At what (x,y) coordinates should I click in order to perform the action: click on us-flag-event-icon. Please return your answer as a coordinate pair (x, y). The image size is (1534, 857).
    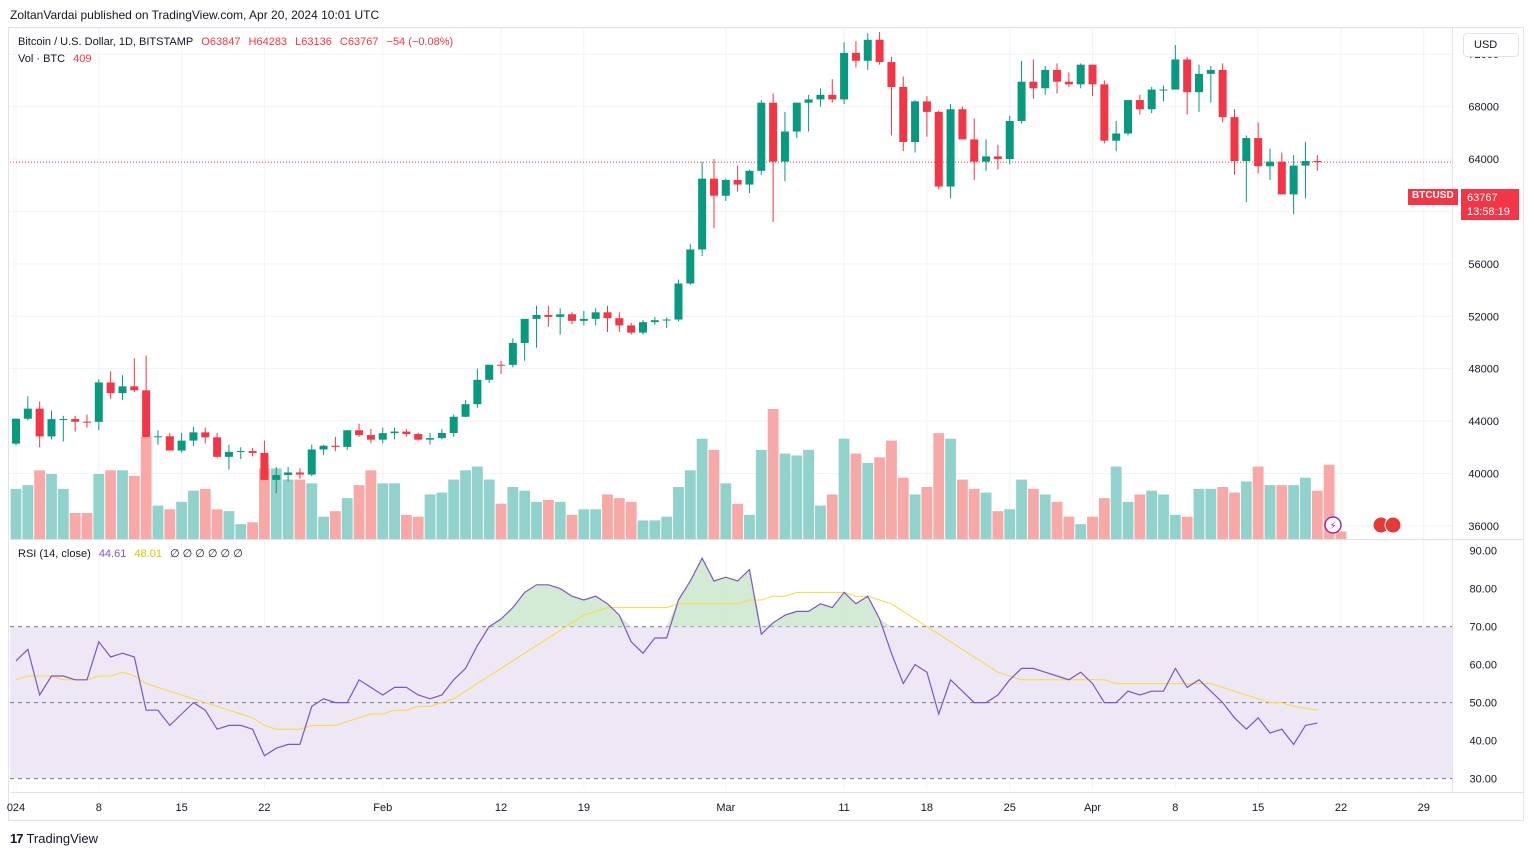
    Looking at the image, I should click on (1393, 525).